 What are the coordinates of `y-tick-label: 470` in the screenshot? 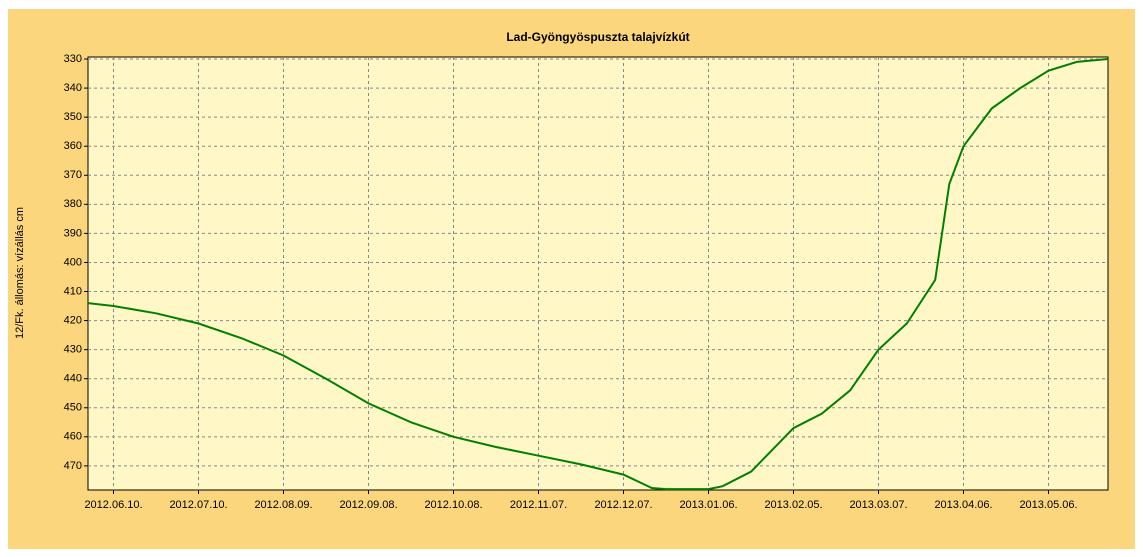 It's located at (73, 466).